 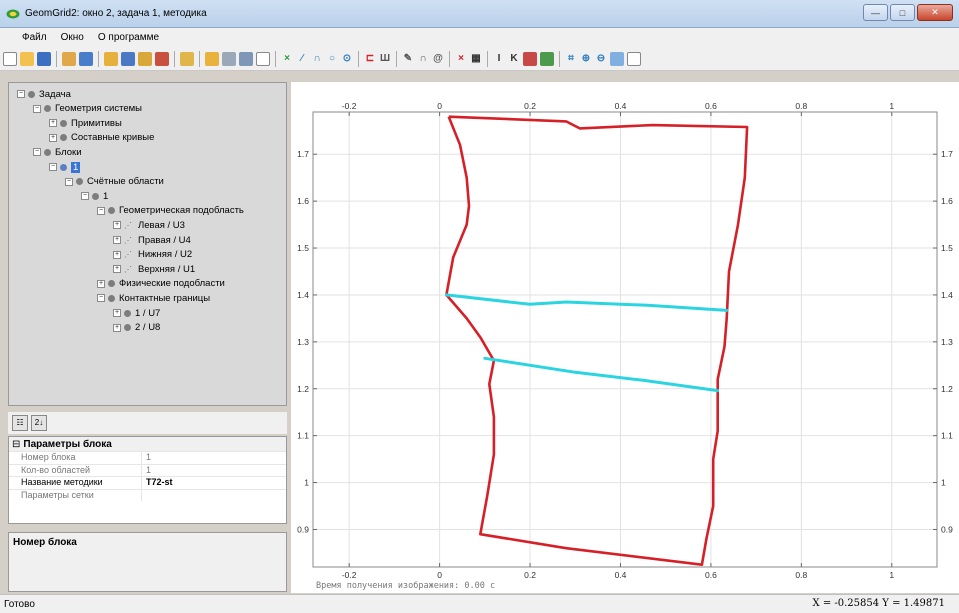 I want to click on contour-icon: ⊏, so click(x=370, y=58).